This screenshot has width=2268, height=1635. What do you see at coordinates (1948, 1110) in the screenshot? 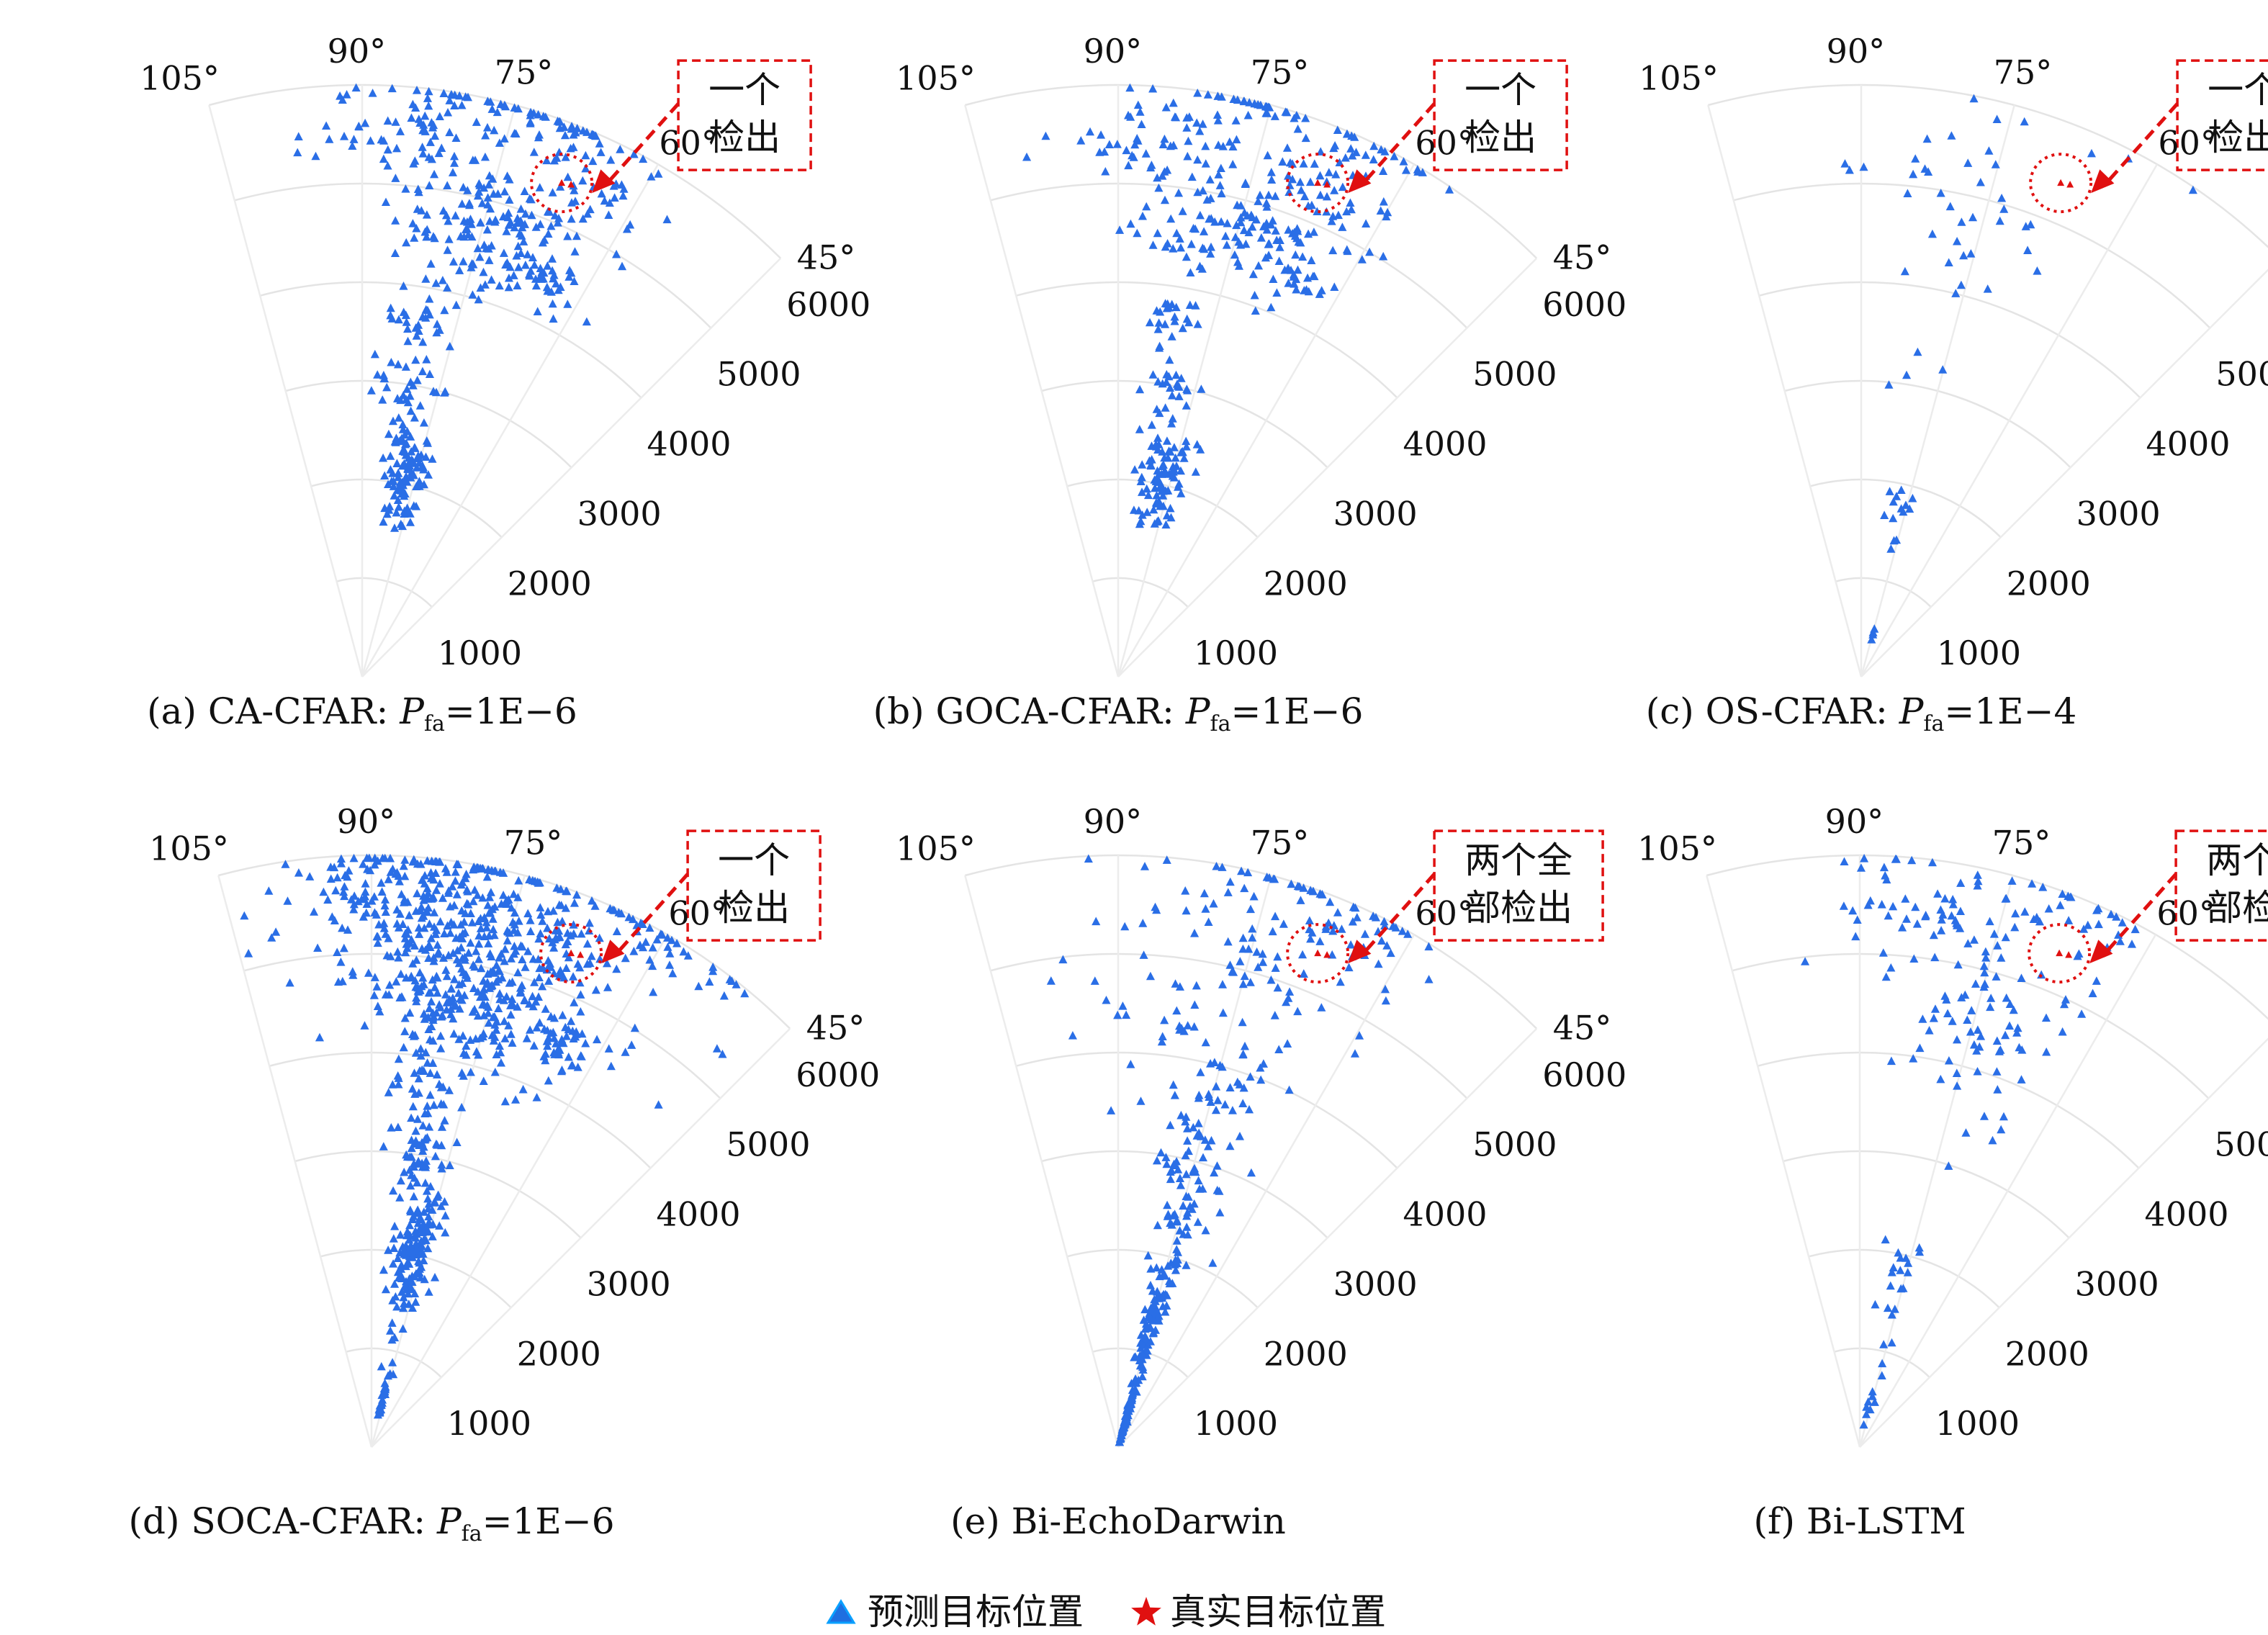
I see `grid-arc` at bounding box center [1948, 1110].